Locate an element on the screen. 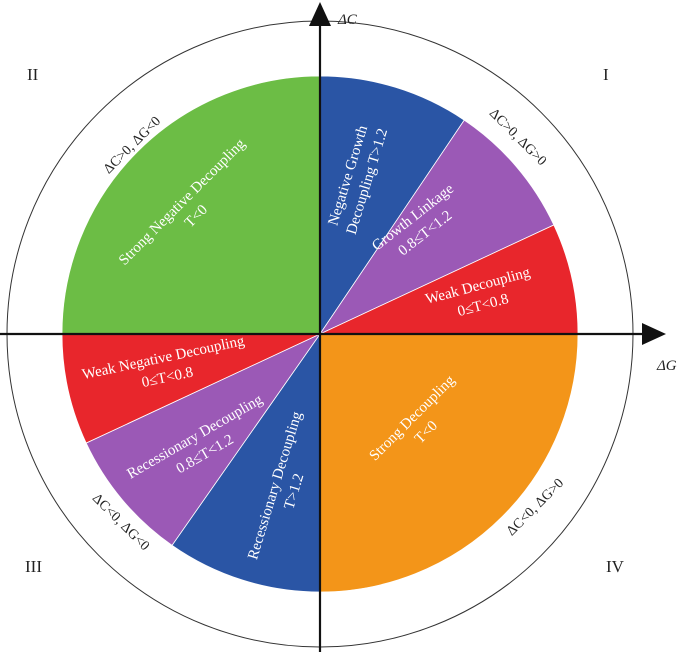 This screenshot has height=652, width=685. sector-growth-linkage is located at coordinates (436, 227).